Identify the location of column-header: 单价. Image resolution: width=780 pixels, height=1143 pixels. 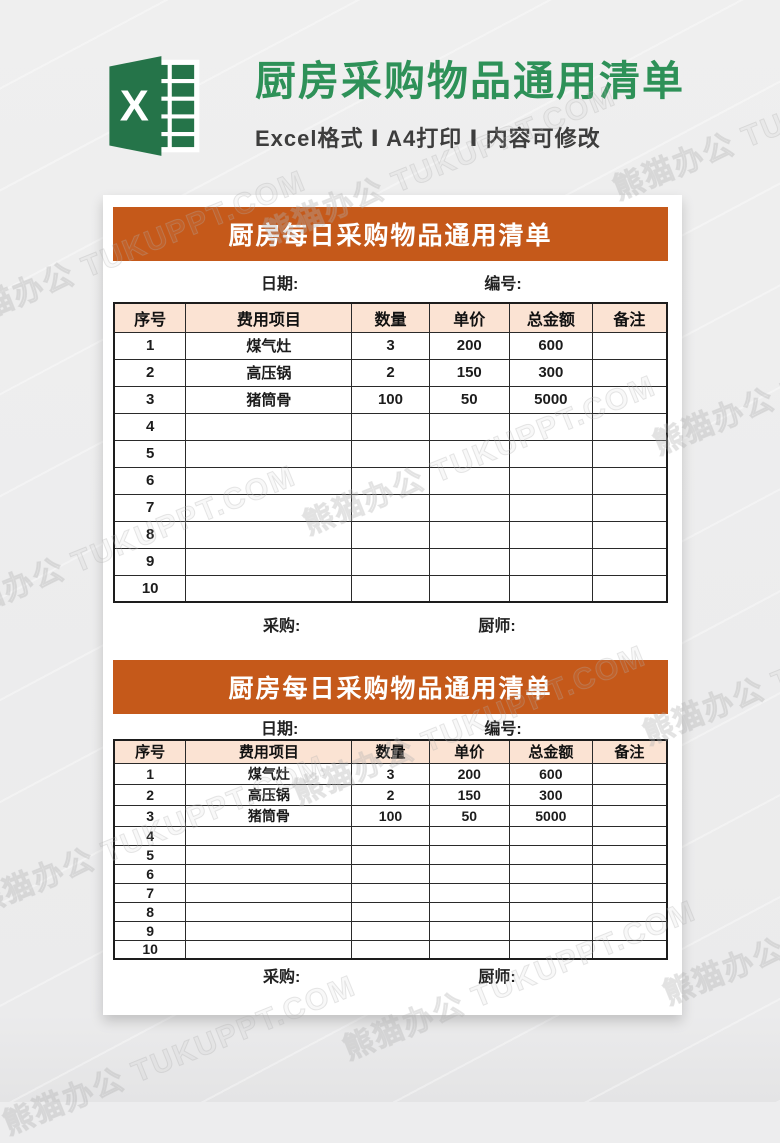
(469, 751).